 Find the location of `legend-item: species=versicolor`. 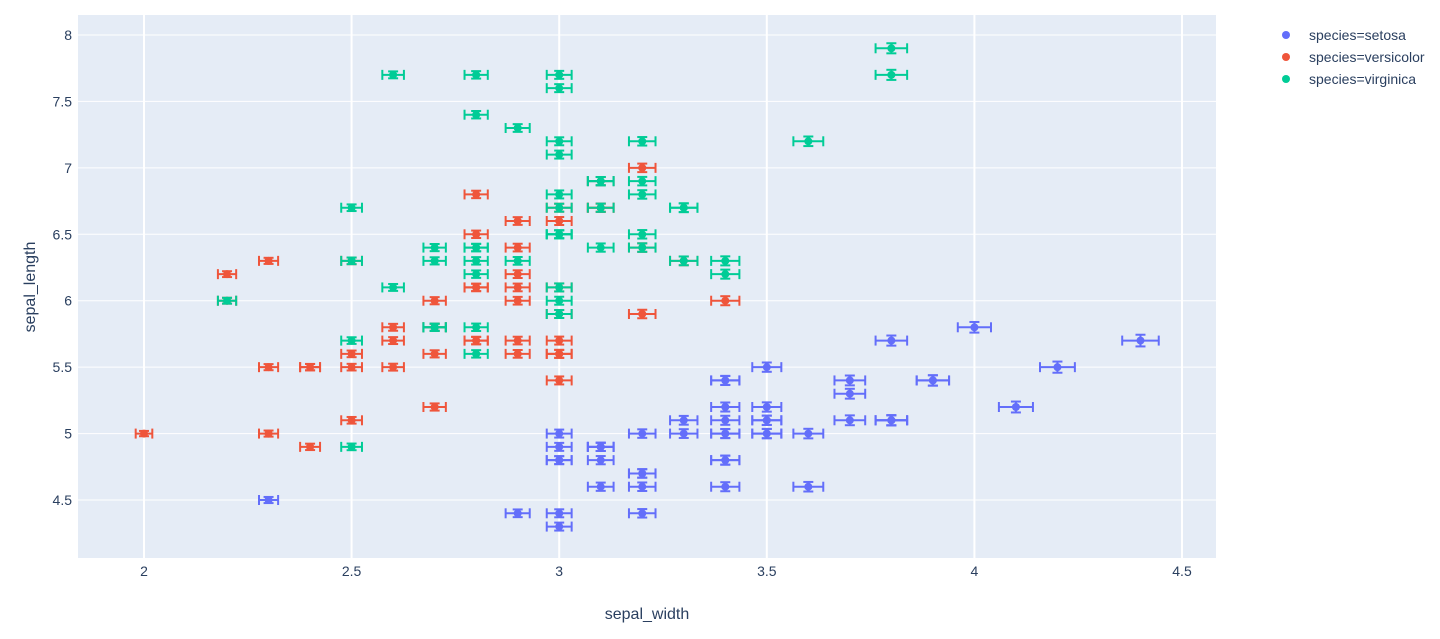

legend-item: species=versicolor is located at coordinates (1353, 57).